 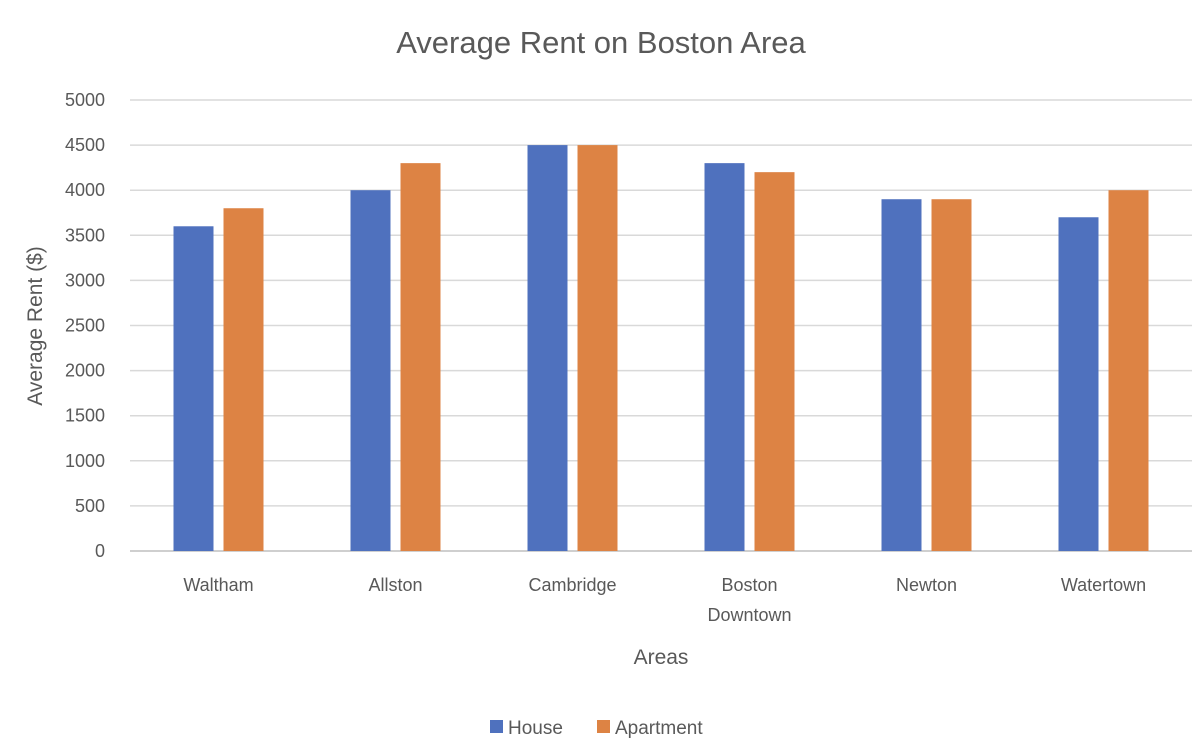 What do you see at coordinates (85, 100) in the screenshot?
I see `y-tick-label: 5000` at bounding box center [85, 100].